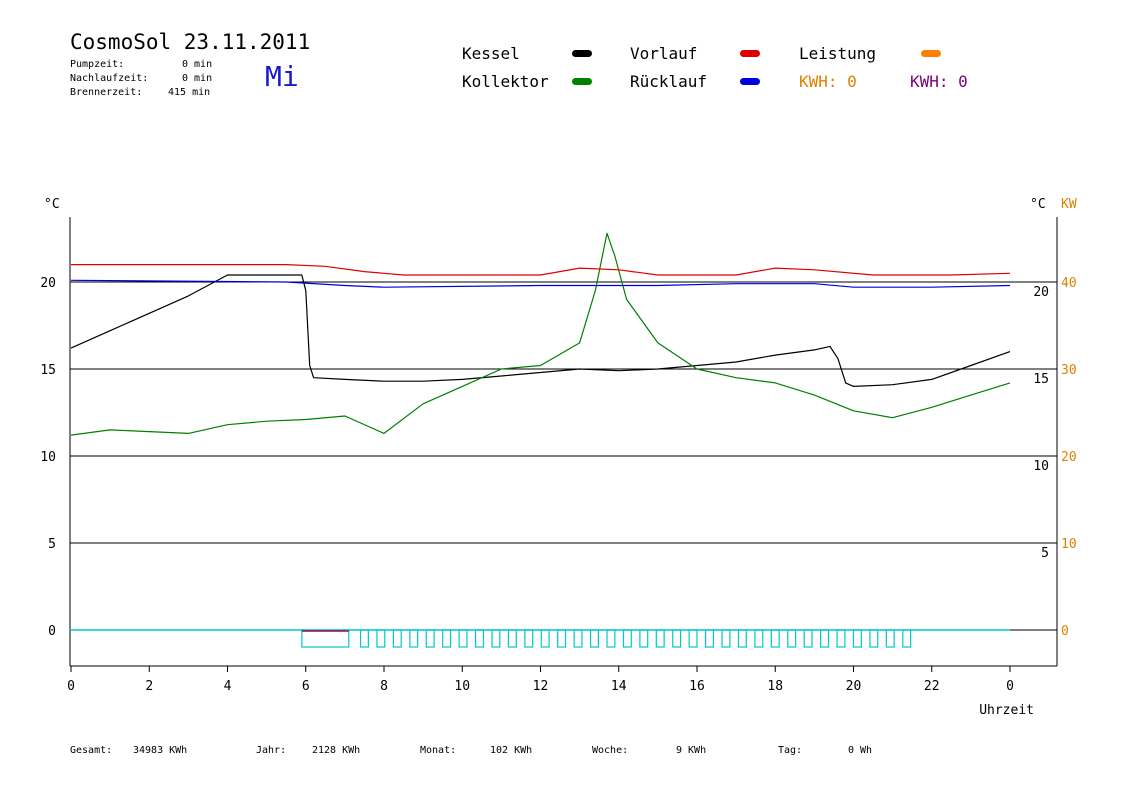 This screenshot has width=1148, height=812. Describe the element at coordinates (48, 370) in the screenshot. I see `y-tick-left-15: 15` at that location.